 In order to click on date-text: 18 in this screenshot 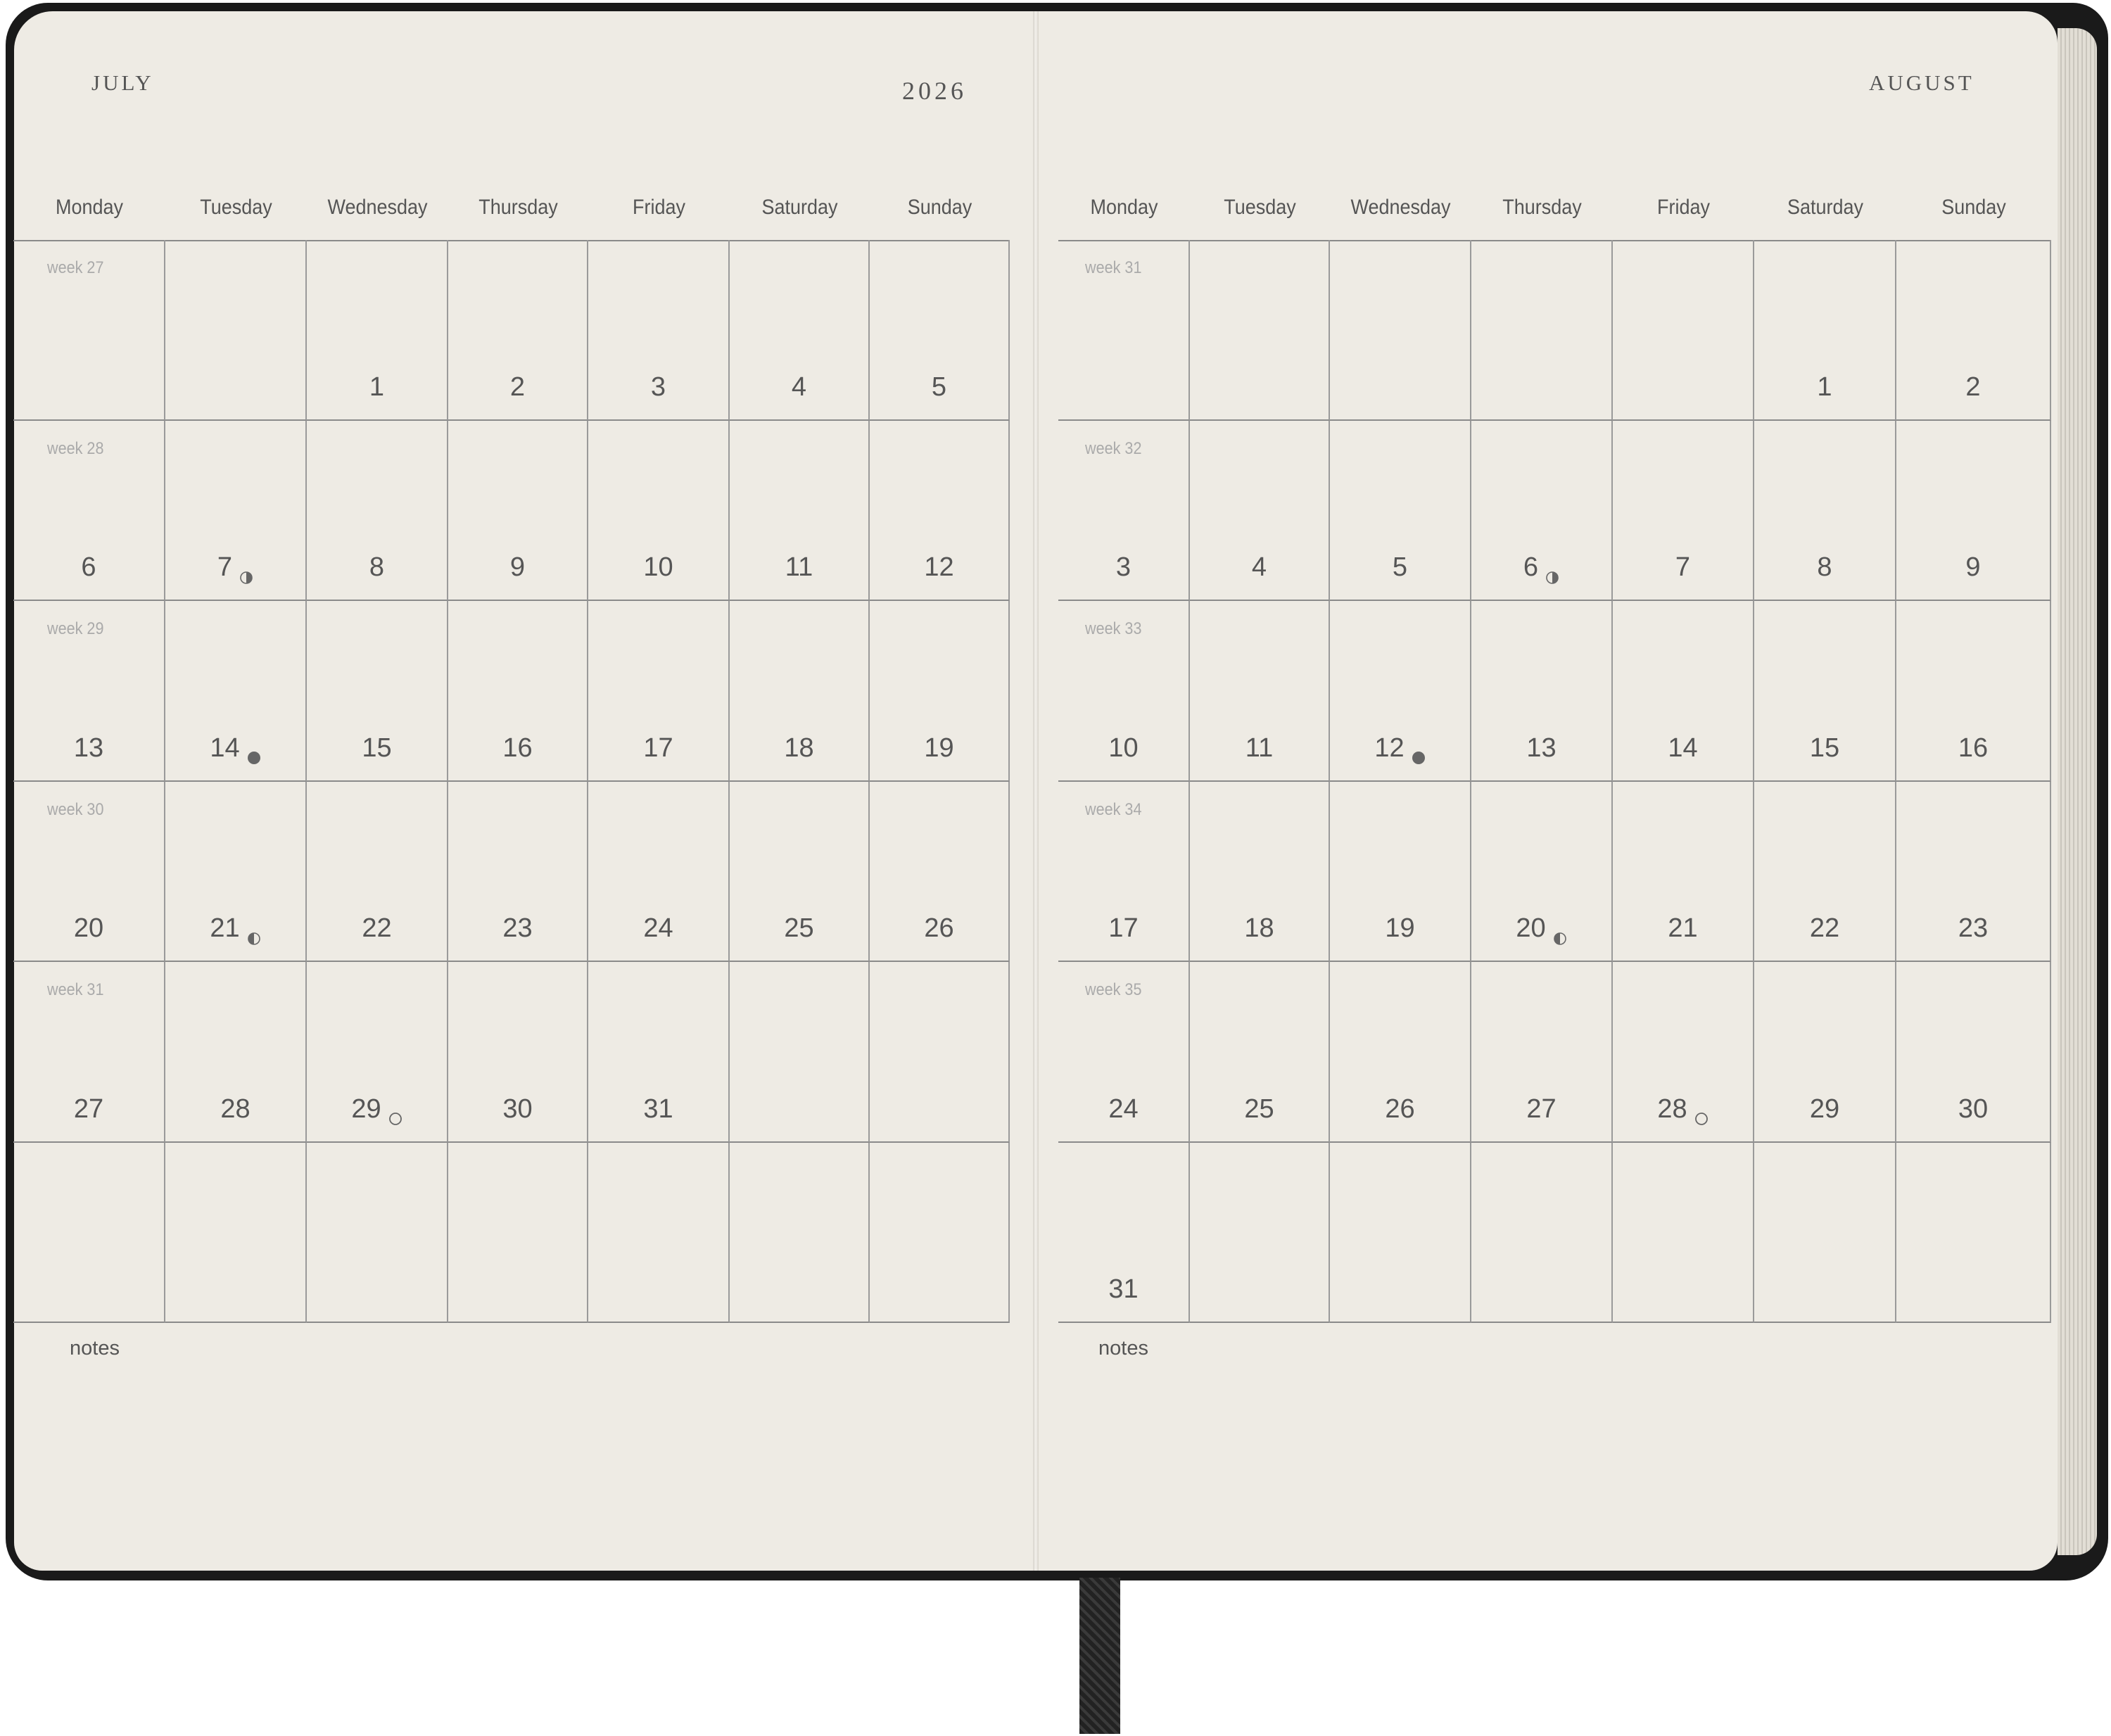, I will do `click(1259, 928)`.